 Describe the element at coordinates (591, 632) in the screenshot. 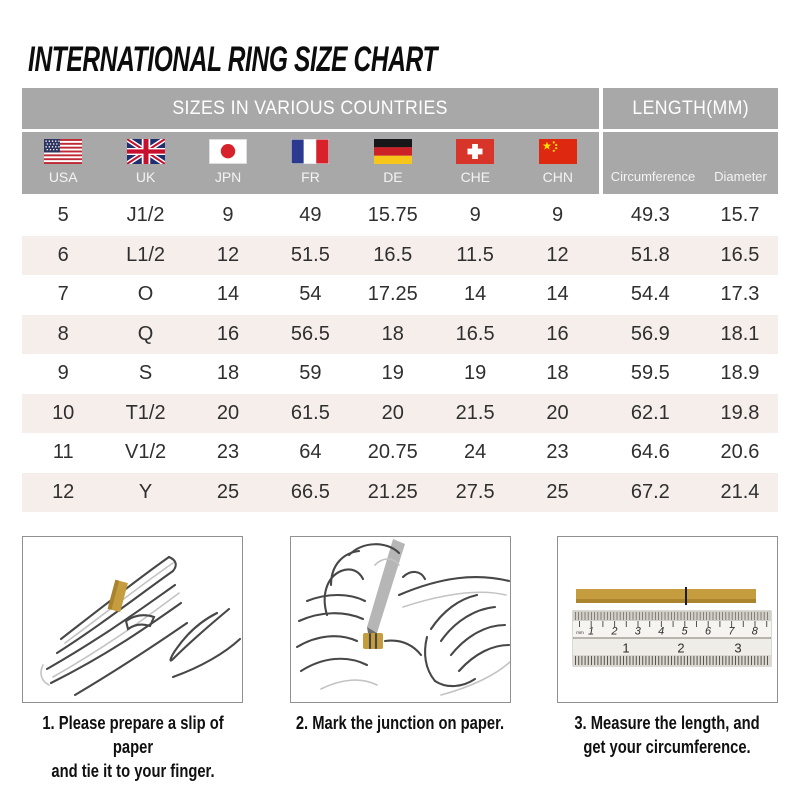

I see `svg-text: 1` at that location.